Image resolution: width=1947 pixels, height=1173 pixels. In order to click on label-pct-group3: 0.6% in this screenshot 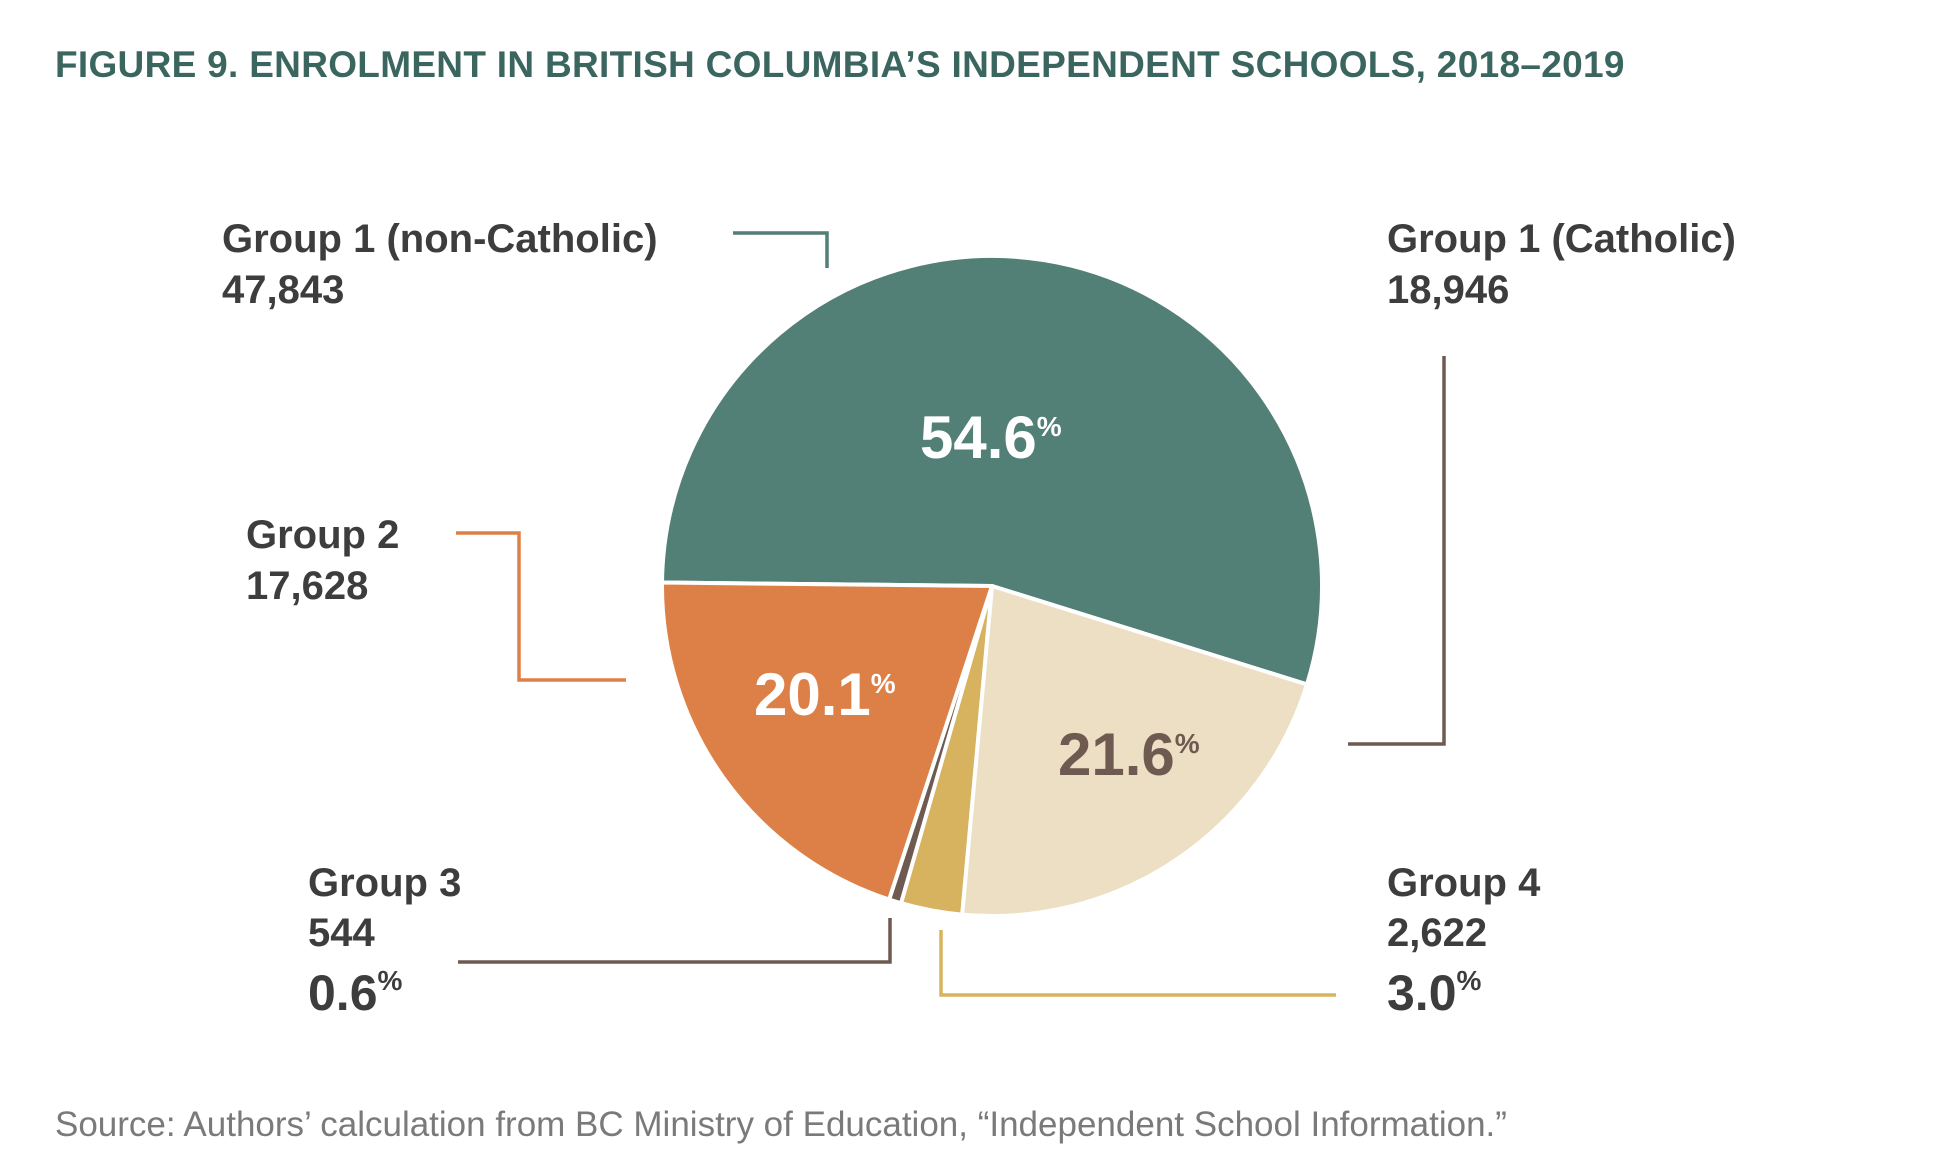, I will do `click(355, 993)`.